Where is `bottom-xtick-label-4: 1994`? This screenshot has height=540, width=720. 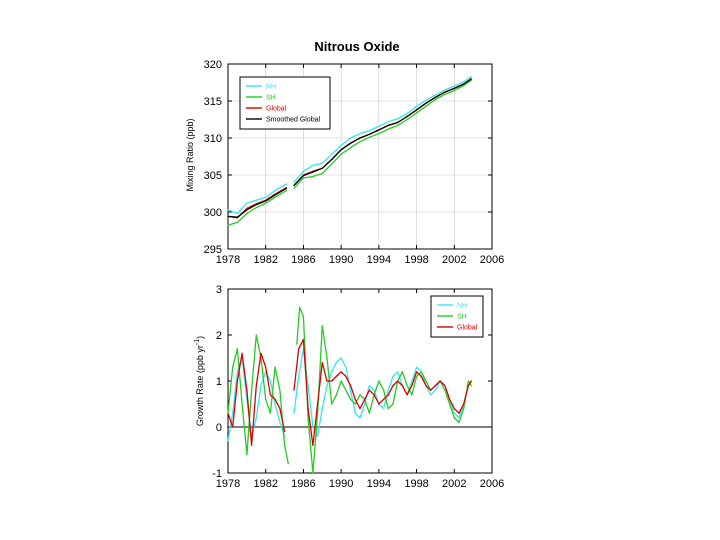 bottom-xtick-label-4: 1994 is located at coordinates (379, 484).